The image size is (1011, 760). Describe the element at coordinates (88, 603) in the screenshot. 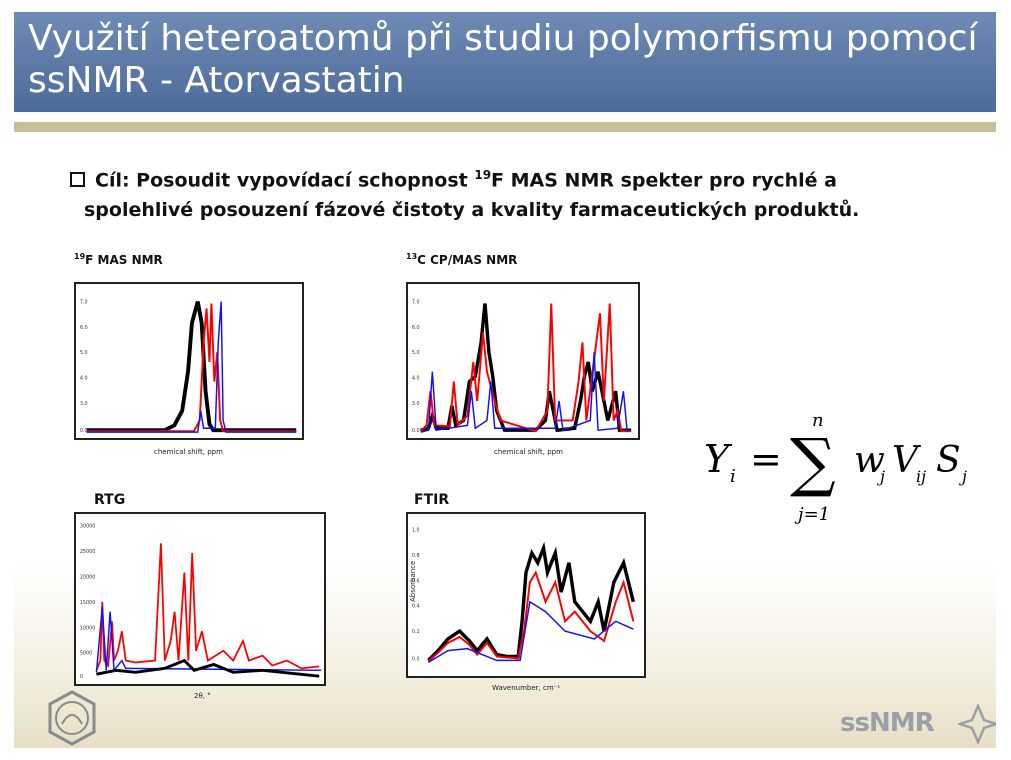

I see `svg-text: 15000` at that location.